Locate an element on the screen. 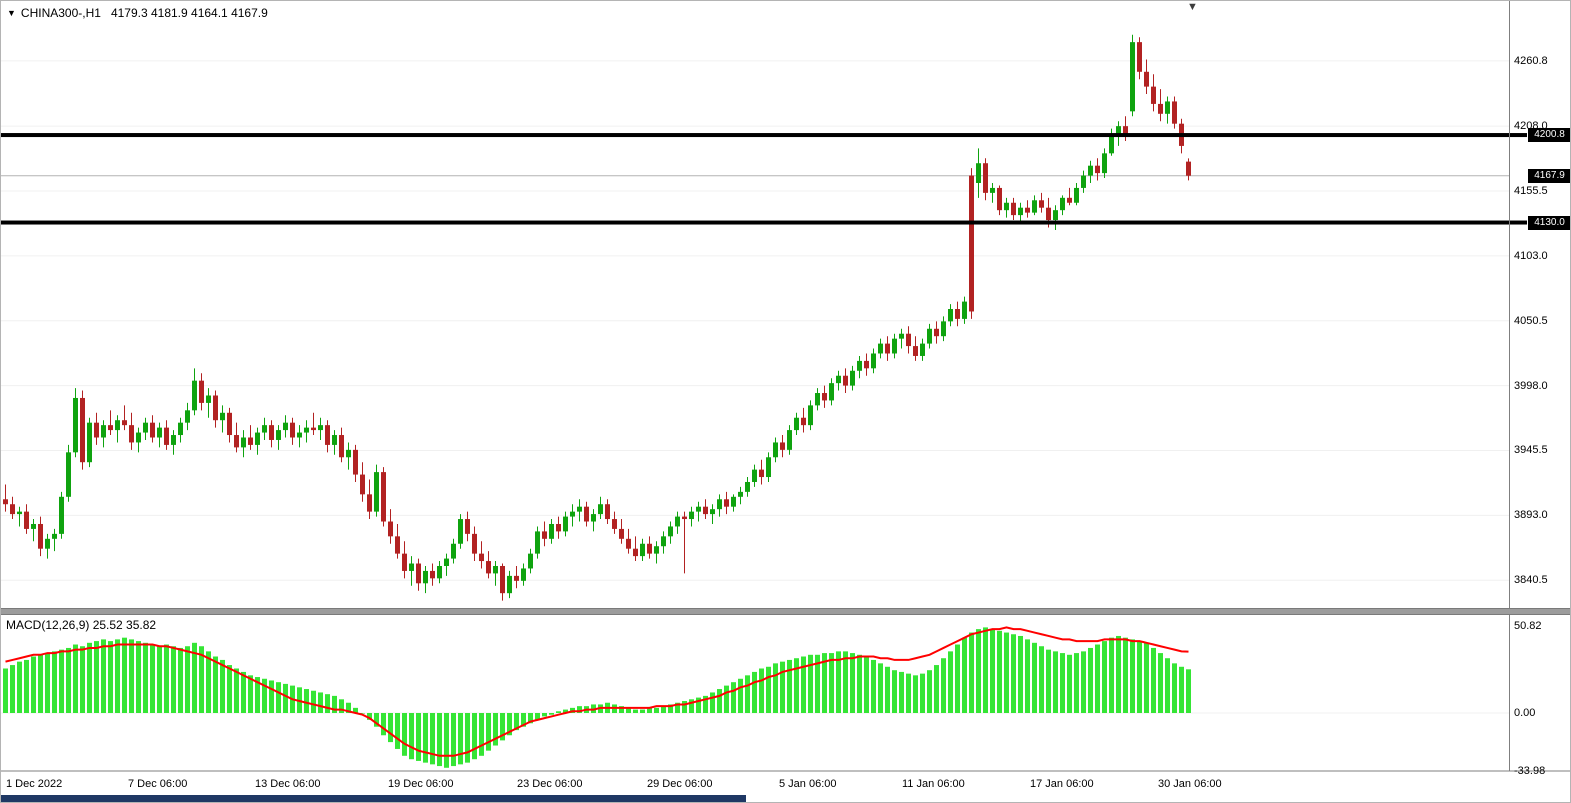 The width and height of the screenshot is (1571, 803). price-axis-tick: 4260.8 is located at coordinates (1531, 60).